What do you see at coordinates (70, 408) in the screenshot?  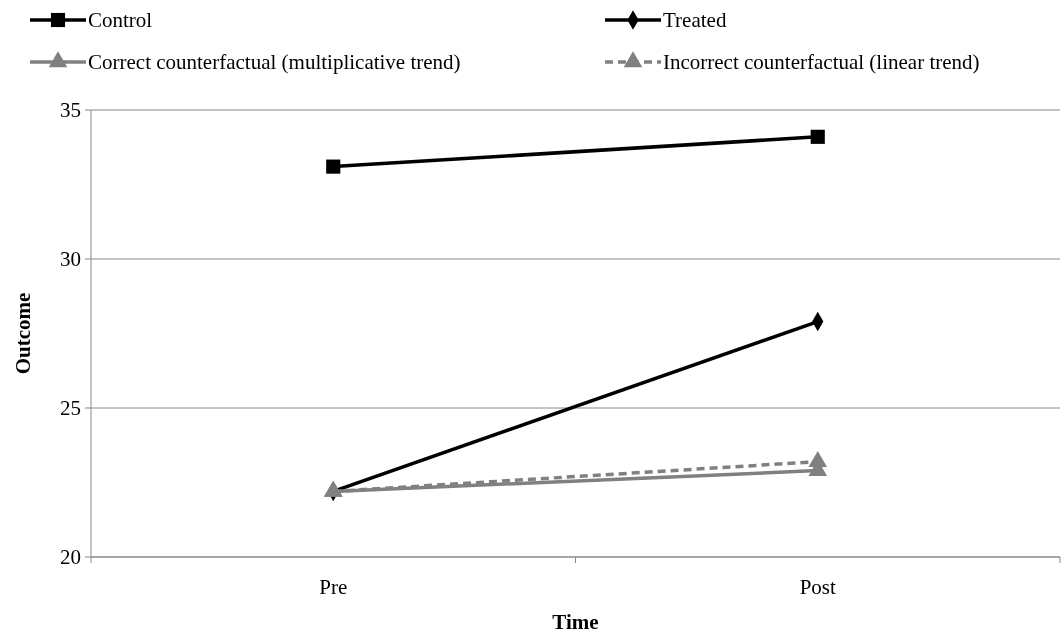 I see `y-tick-label: 25` at bounding box center [70, 408].